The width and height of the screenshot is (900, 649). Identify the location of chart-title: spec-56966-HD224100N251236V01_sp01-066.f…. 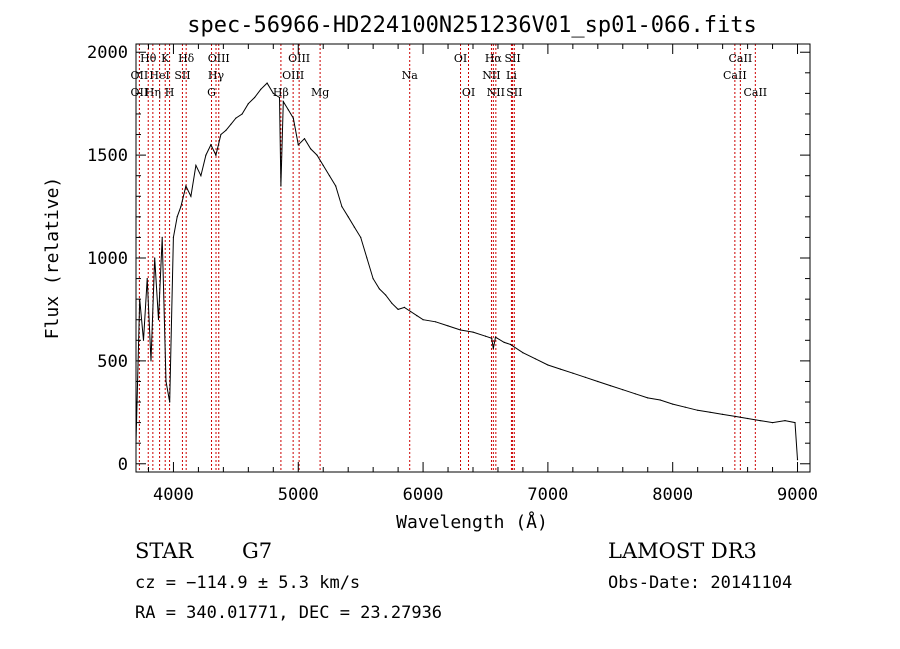
(472, 25).